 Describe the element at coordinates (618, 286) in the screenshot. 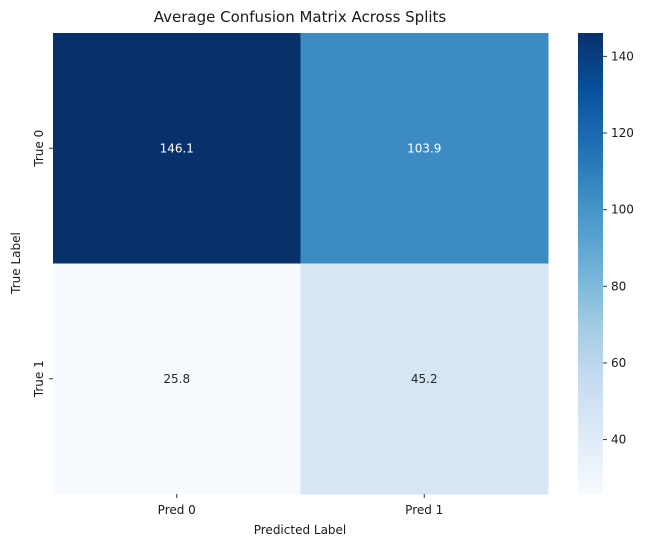

I see `colorbar-tick-label: 80` at that location.